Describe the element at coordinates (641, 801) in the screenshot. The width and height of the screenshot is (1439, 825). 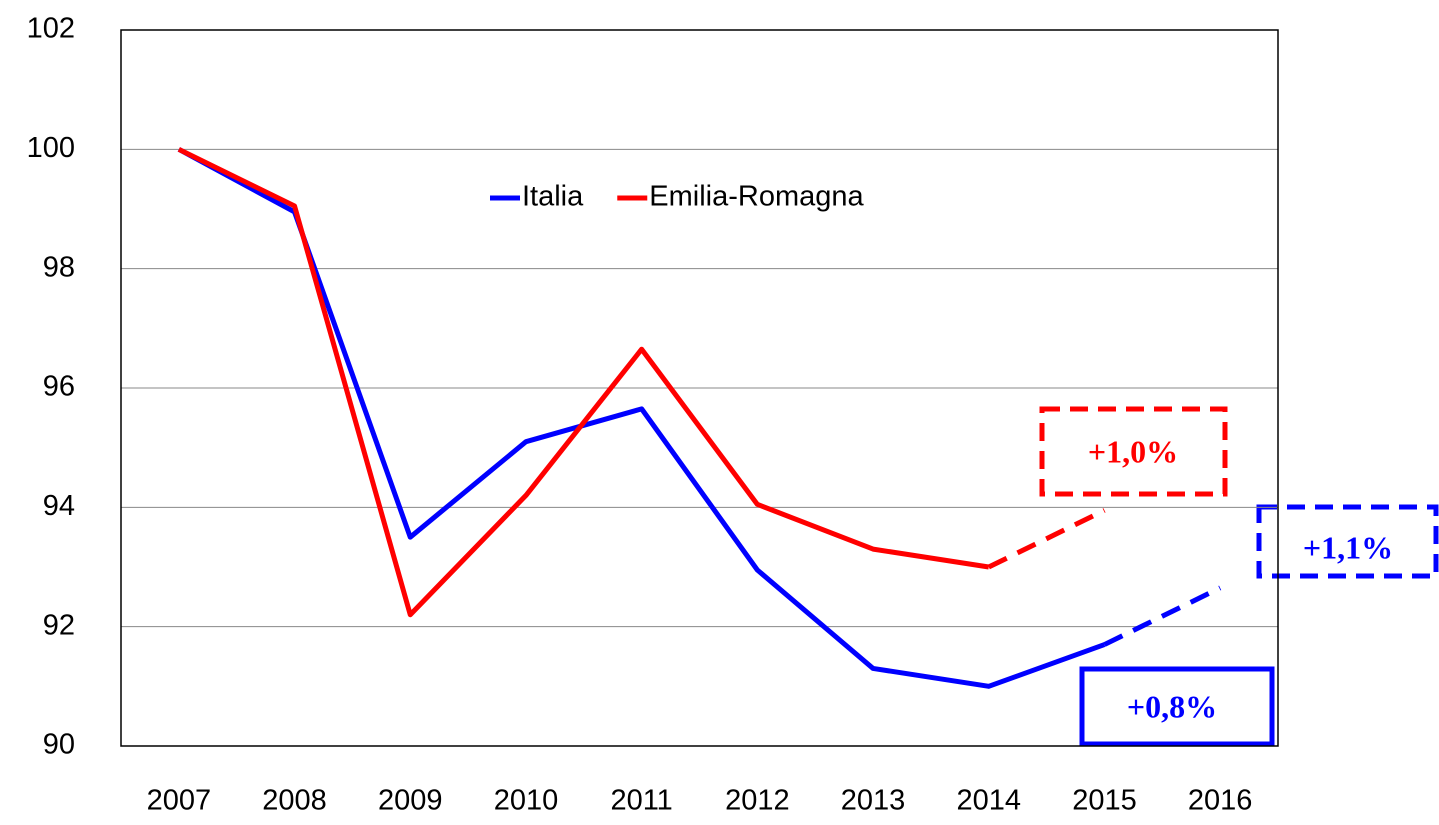
I see `x-tick-label: 2011` at that location.